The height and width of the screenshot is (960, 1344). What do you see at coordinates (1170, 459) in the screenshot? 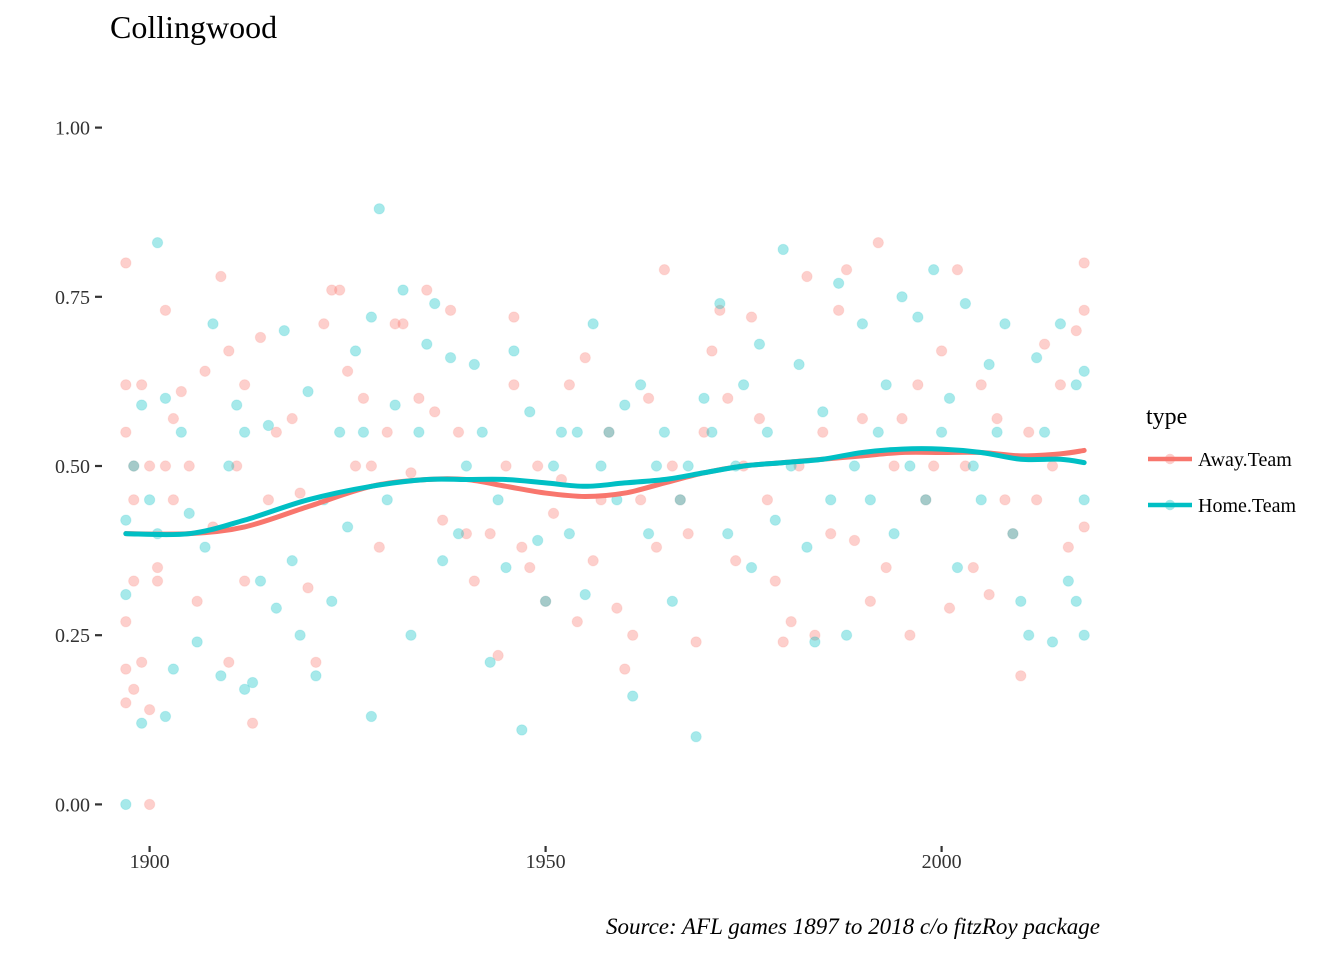
I see `legend-key-point` at bounding box center [1170, 459].